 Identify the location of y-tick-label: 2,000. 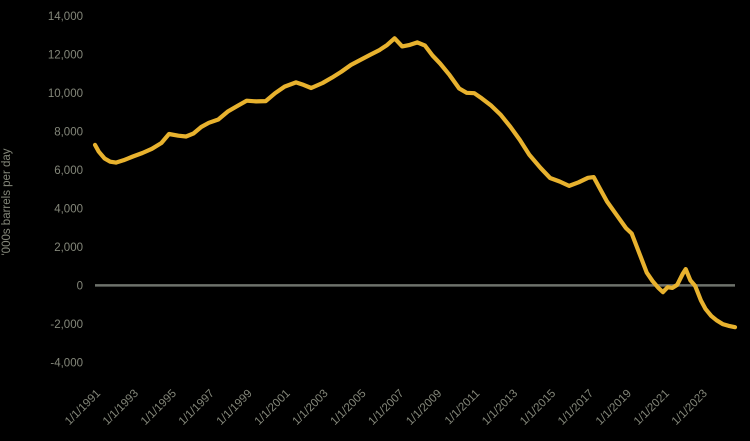
(68, 248).